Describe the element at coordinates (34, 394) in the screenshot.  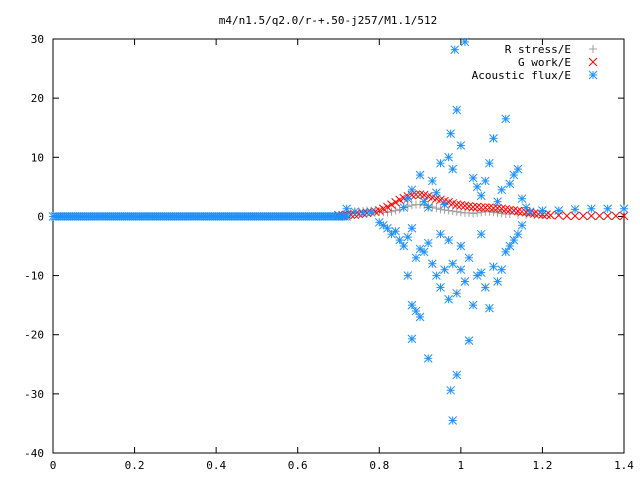
I see `y-tick-label: -30` at that location.